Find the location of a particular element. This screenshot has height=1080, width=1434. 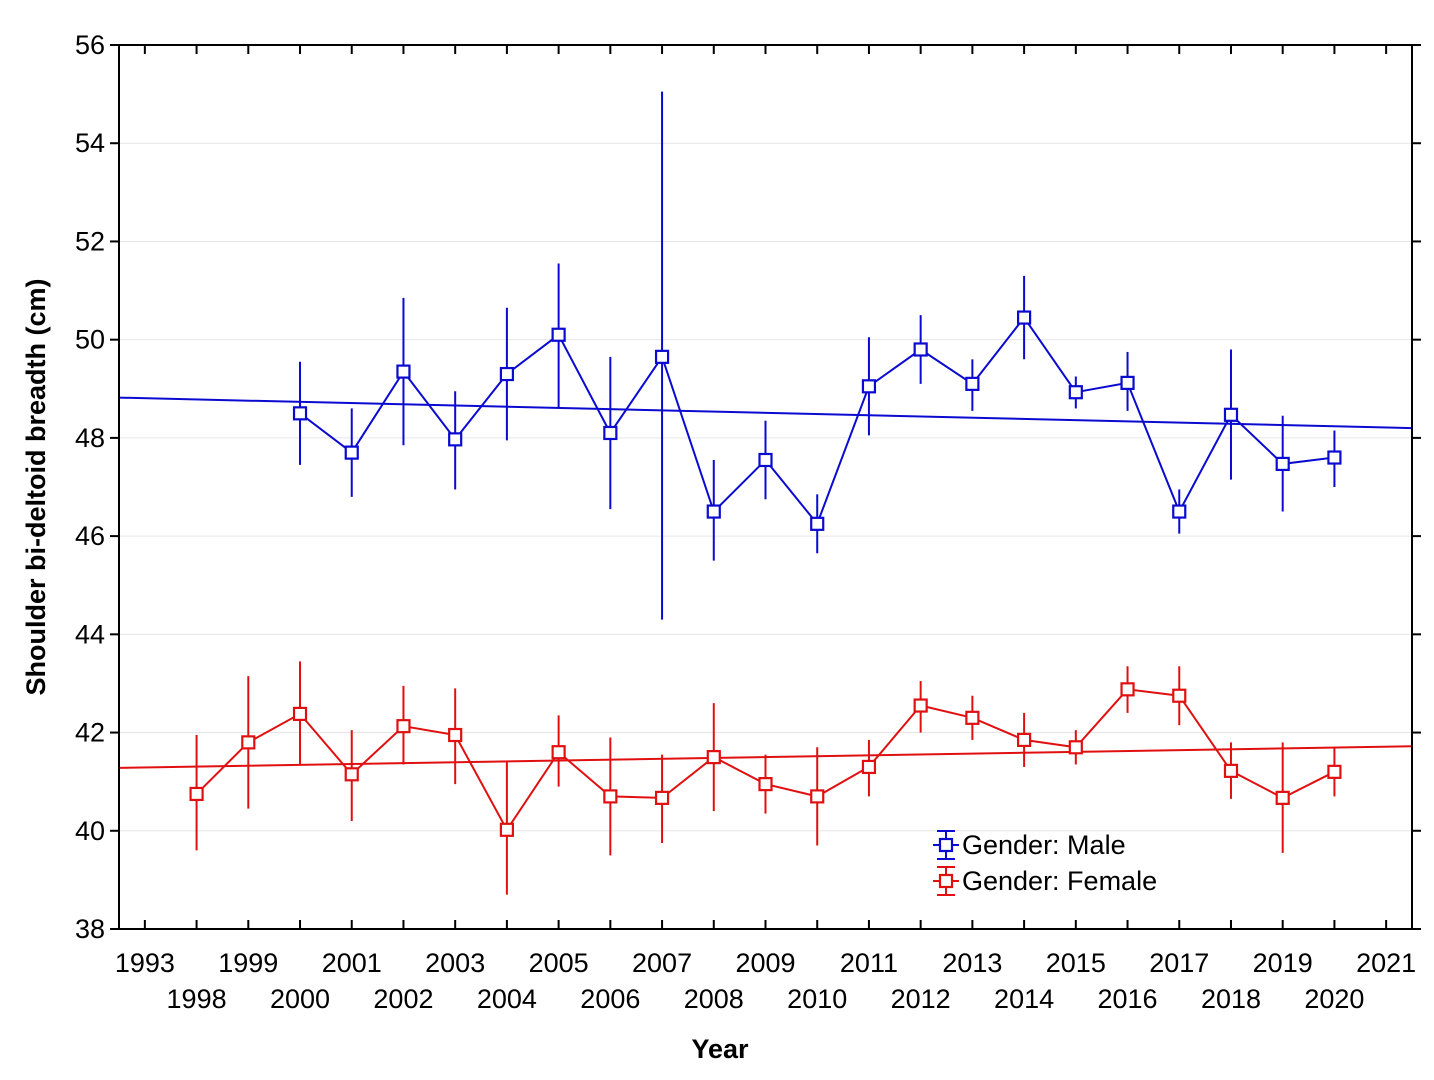

y-tick-label: 44 is located at coordinates (90, 634).